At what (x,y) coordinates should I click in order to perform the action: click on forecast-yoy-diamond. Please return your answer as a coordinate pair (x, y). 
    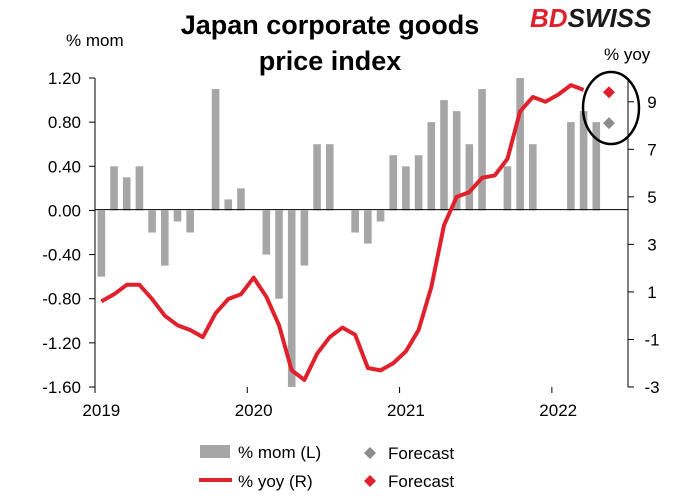
    Looking at the image, I should click on (608, 92).